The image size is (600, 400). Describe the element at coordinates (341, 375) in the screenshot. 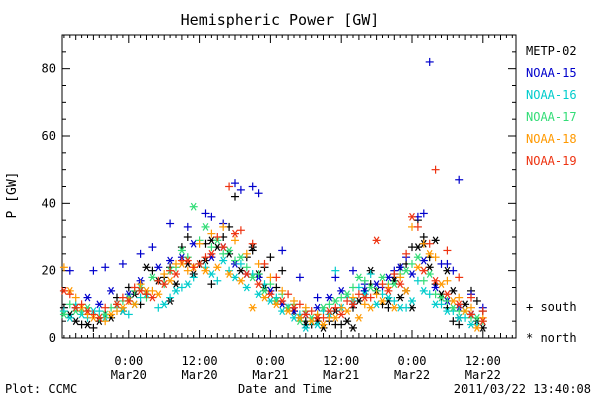

I see `x-tick-label-date: Mar21` at that location.